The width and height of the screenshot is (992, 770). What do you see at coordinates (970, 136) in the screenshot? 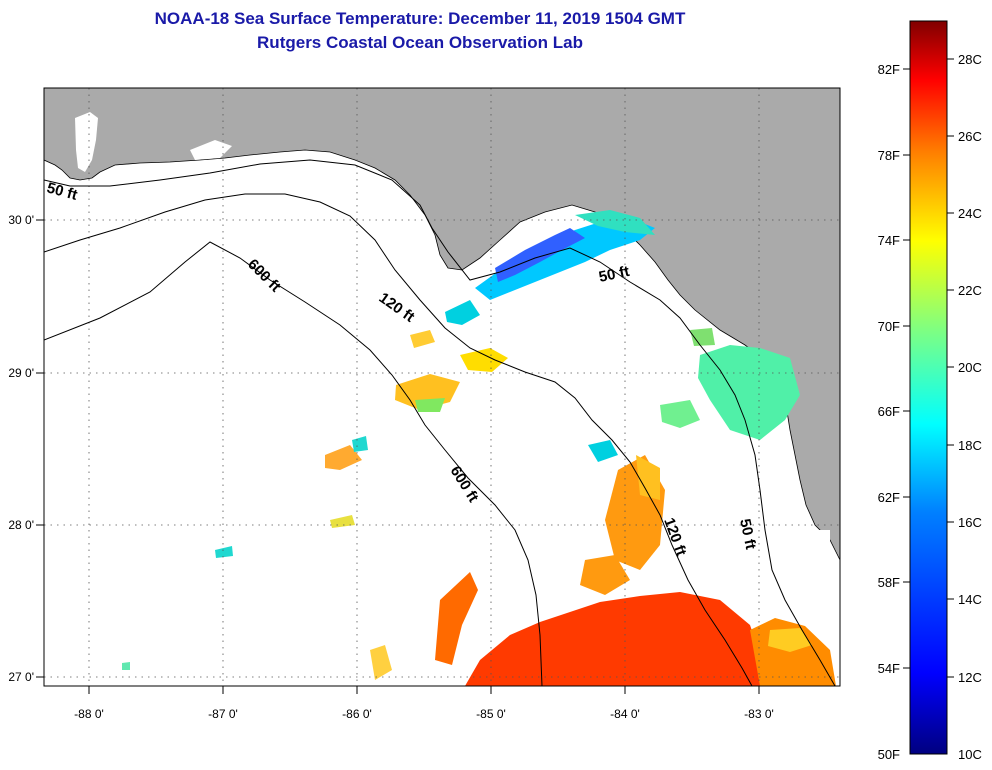
I see `colorbar-c-label: 26C` at bounding box center [970, 136].